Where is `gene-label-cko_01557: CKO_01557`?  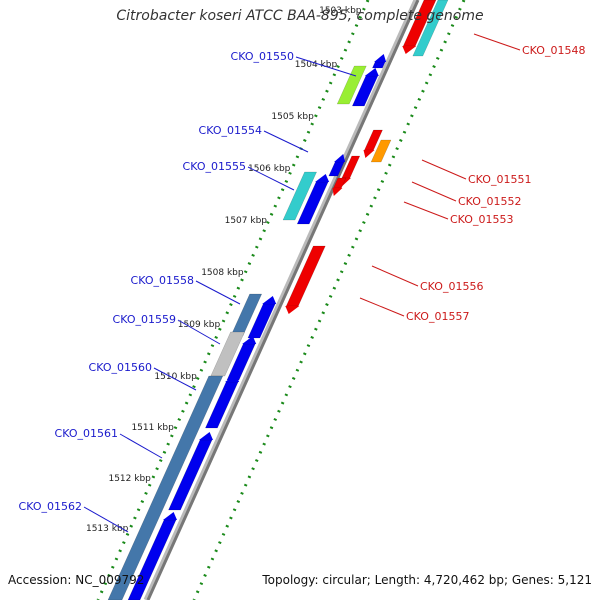
gene-label-cko_01557: CKO_01557 is located at coordinates (437, 316).